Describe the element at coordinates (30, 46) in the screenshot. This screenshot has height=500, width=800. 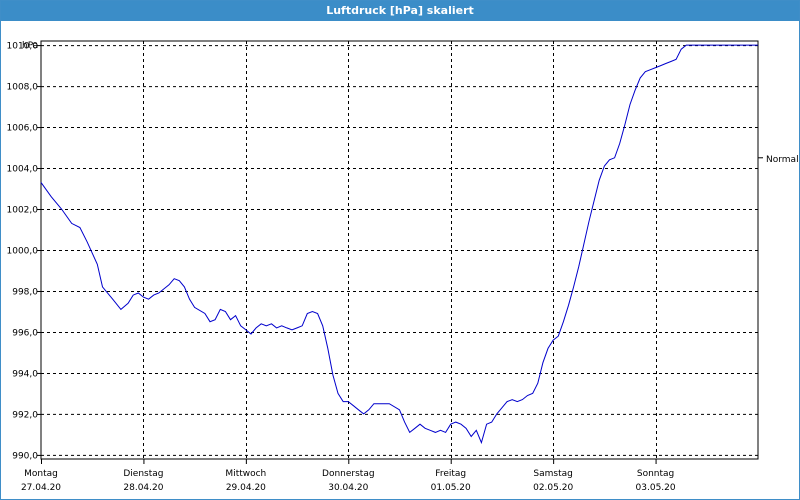
I see `y-axis-label: hPa` at that location.